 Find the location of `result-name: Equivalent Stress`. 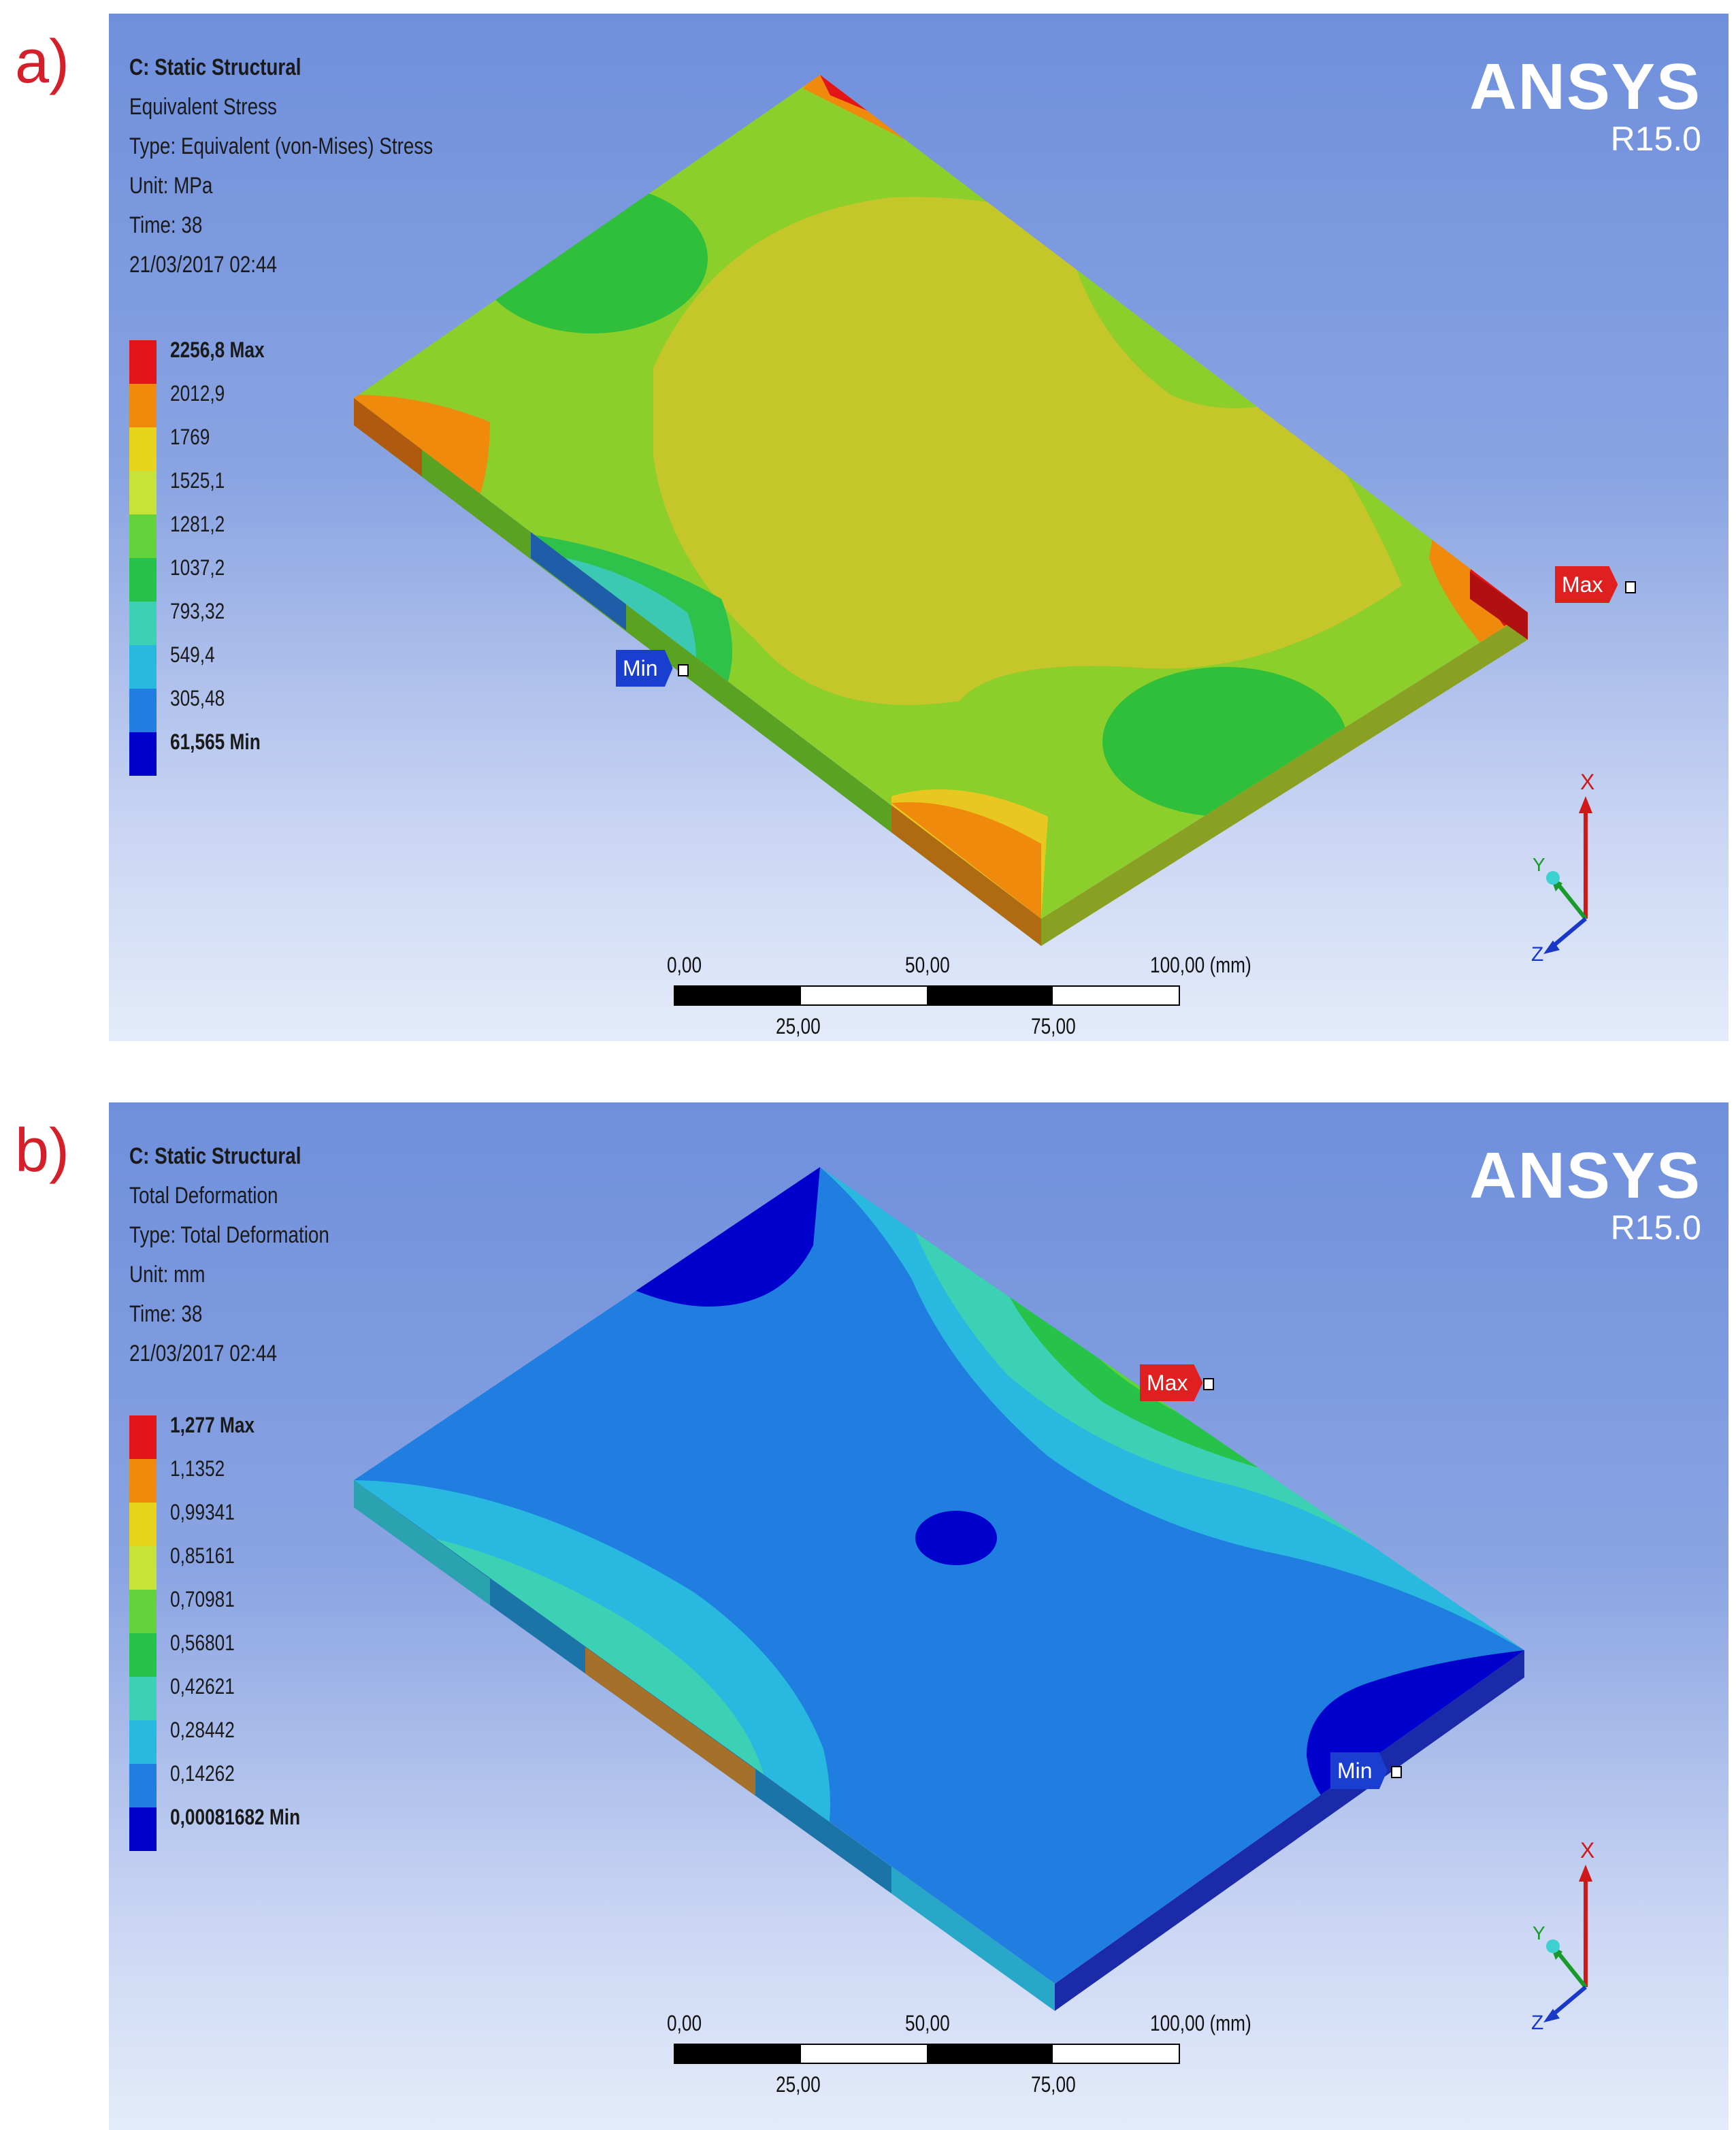

result-name: Equivalent Stress is located at coordinates (203, 107).